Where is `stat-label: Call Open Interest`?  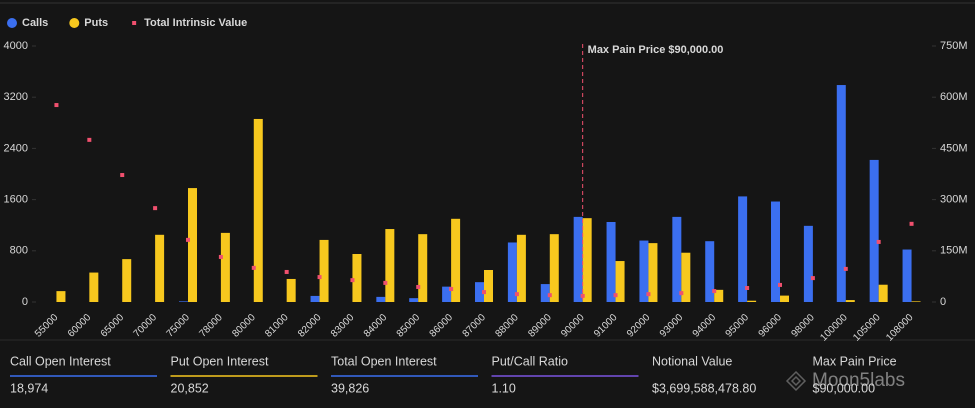 stat-label: Call Open Interest is located at coordinates (60, 361).